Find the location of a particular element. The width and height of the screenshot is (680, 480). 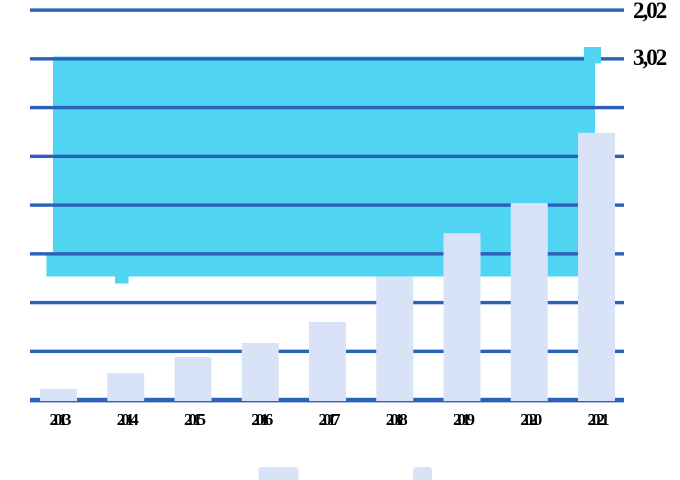

x-axis-label: 2017 is located at coordinates (329, 419).